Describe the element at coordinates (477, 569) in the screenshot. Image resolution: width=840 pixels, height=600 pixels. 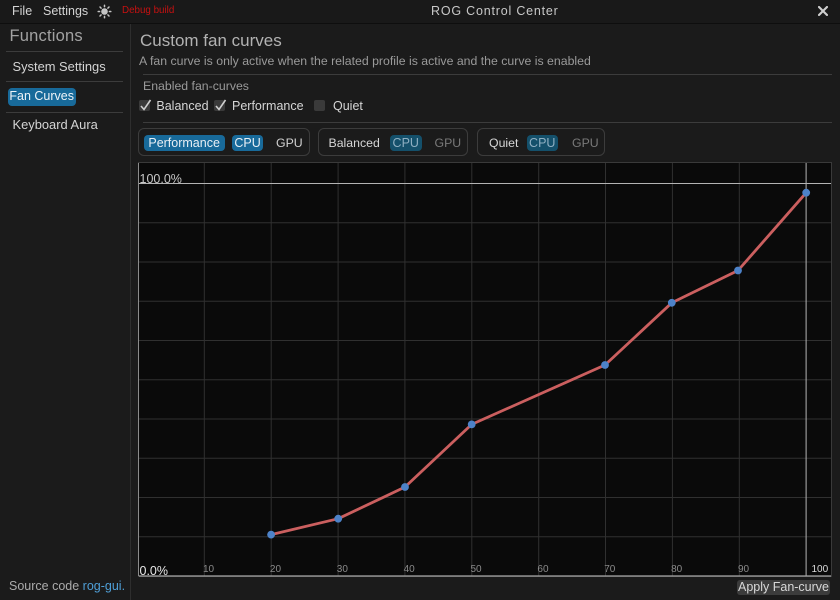
I see `svg-text: 50` at that location.